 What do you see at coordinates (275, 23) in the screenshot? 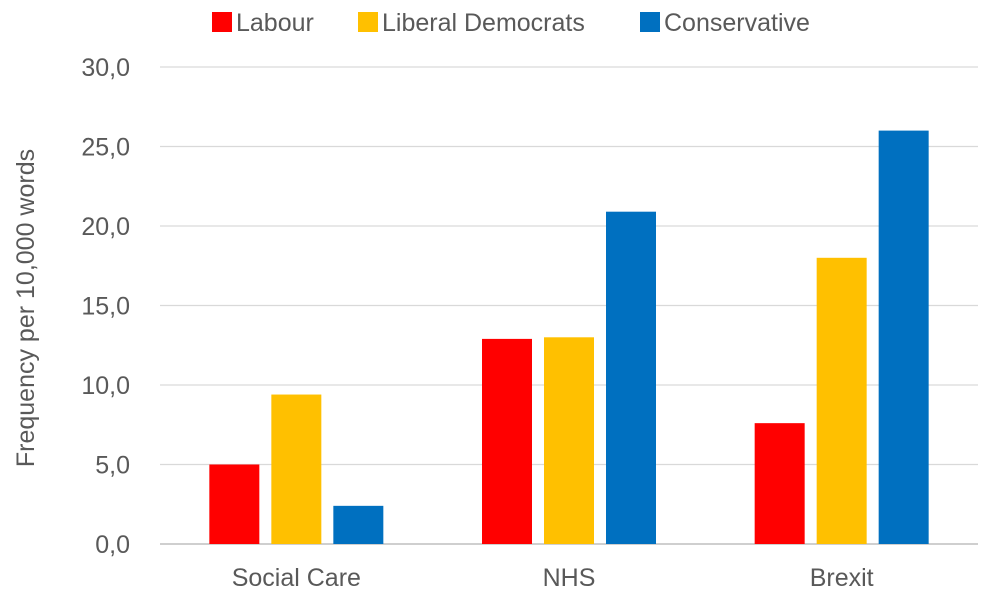
I see `legend-label: Labour` at bounding box center [275, 23].